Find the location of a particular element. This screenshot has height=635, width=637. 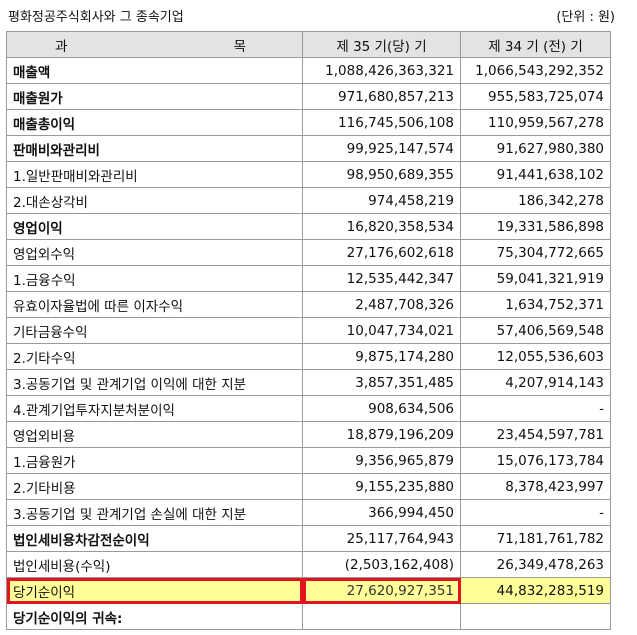

account-name-cell: 2.기타비용 is located at coordinates (154, 486).